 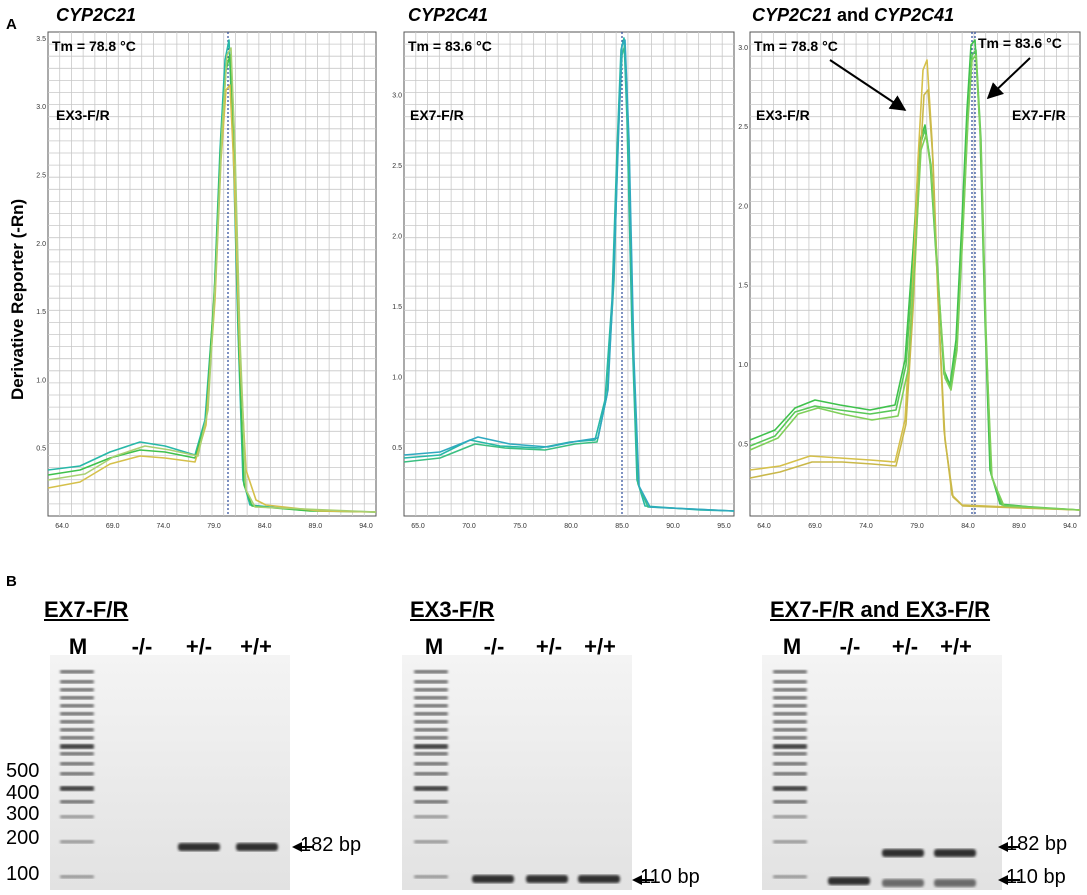 I want to click on gel-2-arrow-110-head, so click(x=637, y=880).